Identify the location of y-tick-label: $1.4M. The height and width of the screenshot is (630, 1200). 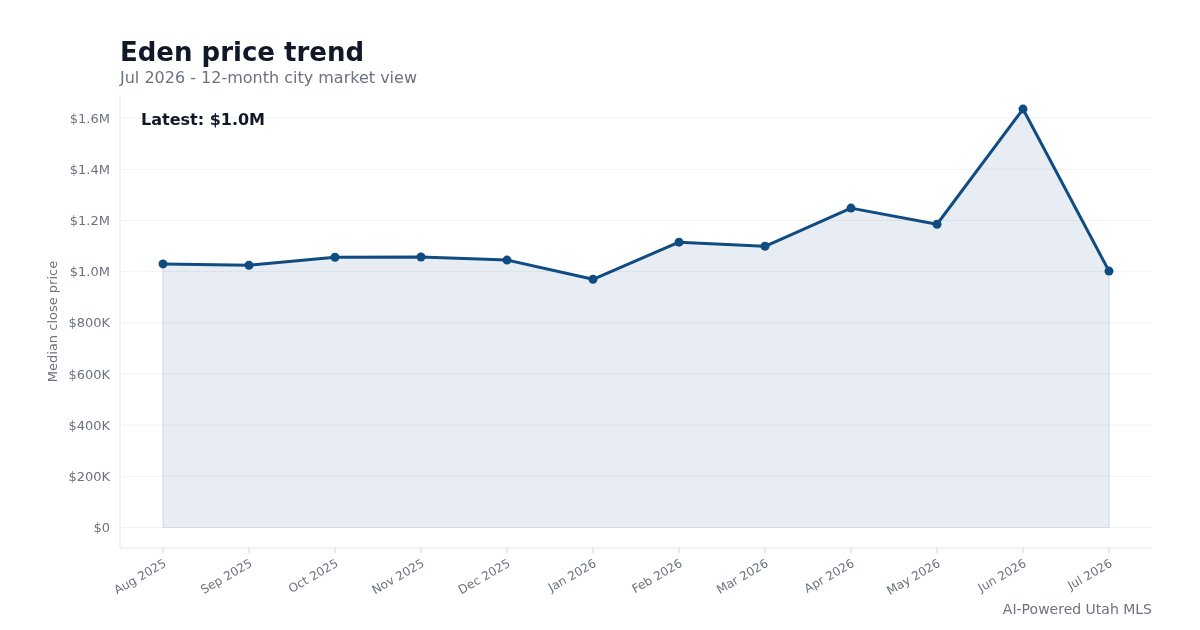
(89, 169).